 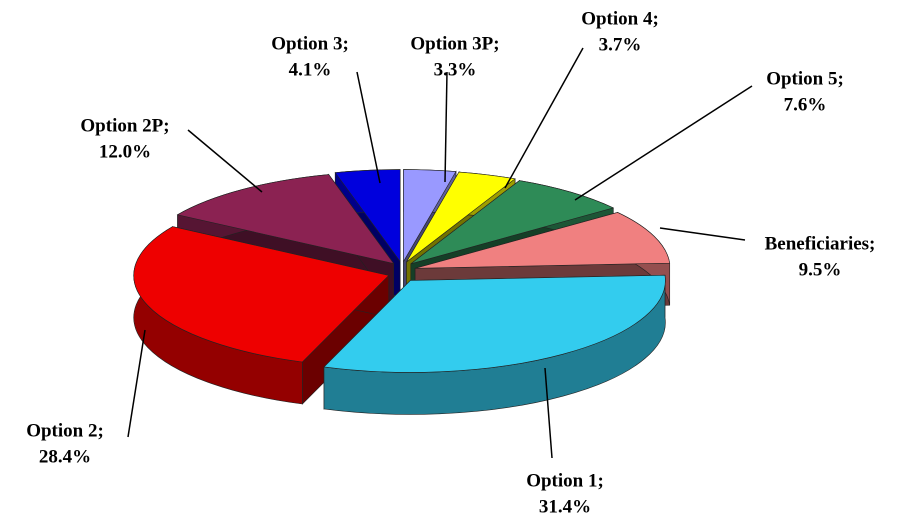 What do you see at coordinates (805, 78) in the screenshot?
I see `slice-label: Option 5;` at bounding box center [805, 78].